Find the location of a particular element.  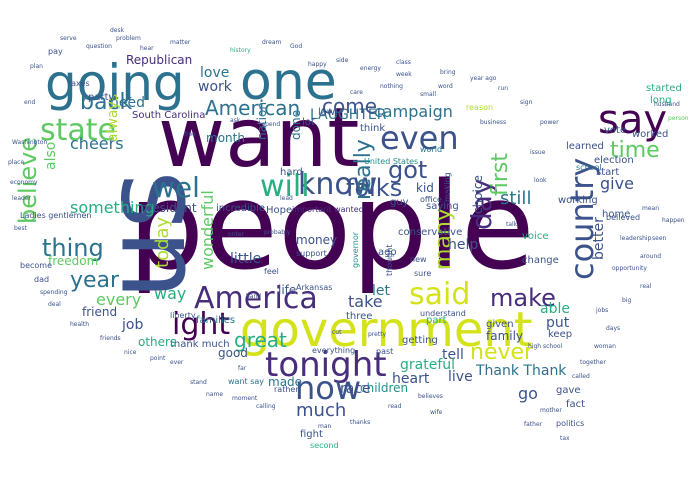

word-three: three is located at coordinates (359, 316).